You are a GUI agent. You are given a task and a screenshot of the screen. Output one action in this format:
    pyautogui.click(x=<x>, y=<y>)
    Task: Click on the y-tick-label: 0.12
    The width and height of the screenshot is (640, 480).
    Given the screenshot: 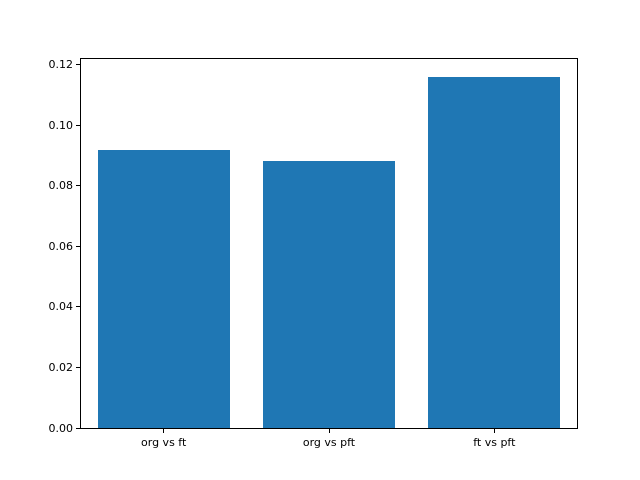 What is the action you would take?
    pyautogui.click(x=61, y=64)
    